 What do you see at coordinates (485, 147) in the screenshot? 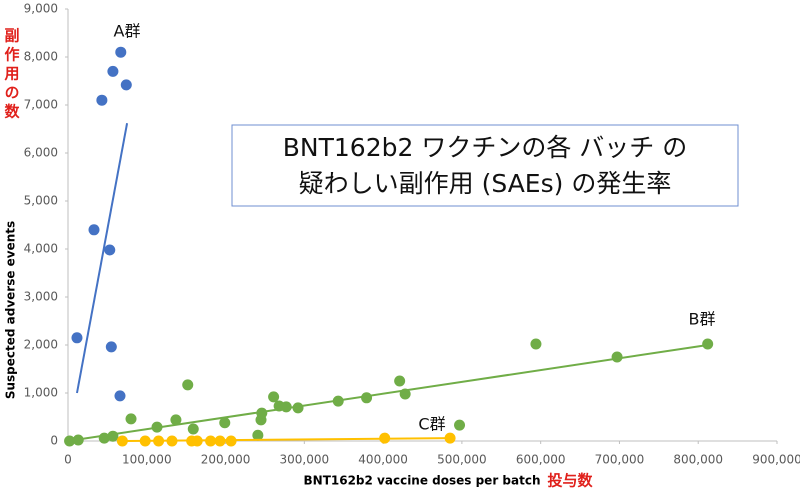
I see `chart-title: BNT162b2 ワクチンの各 バッチ の` at bounding box center [485, 147].